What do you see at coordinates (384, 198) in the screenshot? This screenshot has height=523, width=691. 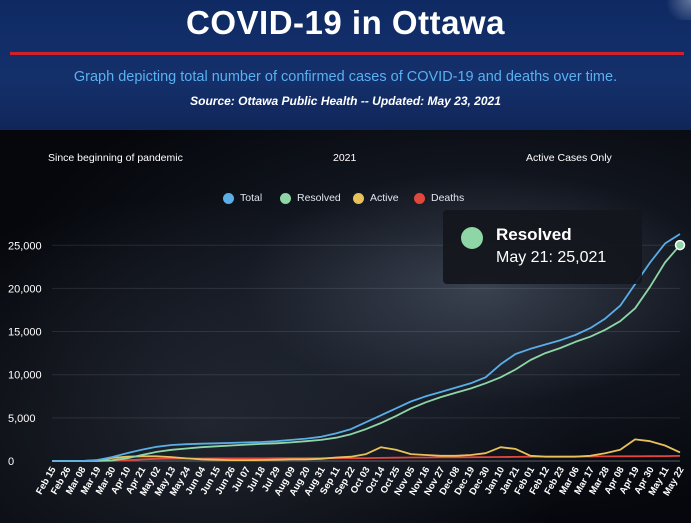 I see `legend-label-active: Active` at bounding box center [384, 198].